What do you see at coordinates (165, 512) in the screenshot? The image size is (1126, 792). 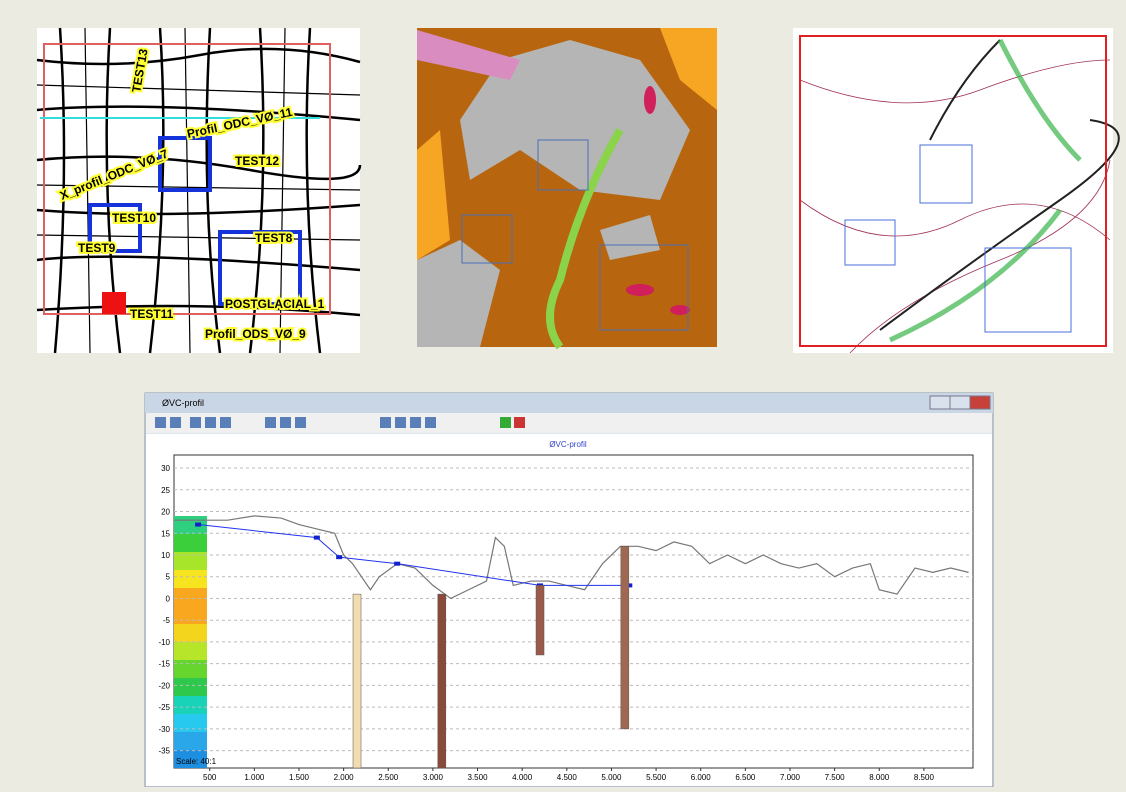 I see `y-tick-label: 20` at bounding box center [165, 512].